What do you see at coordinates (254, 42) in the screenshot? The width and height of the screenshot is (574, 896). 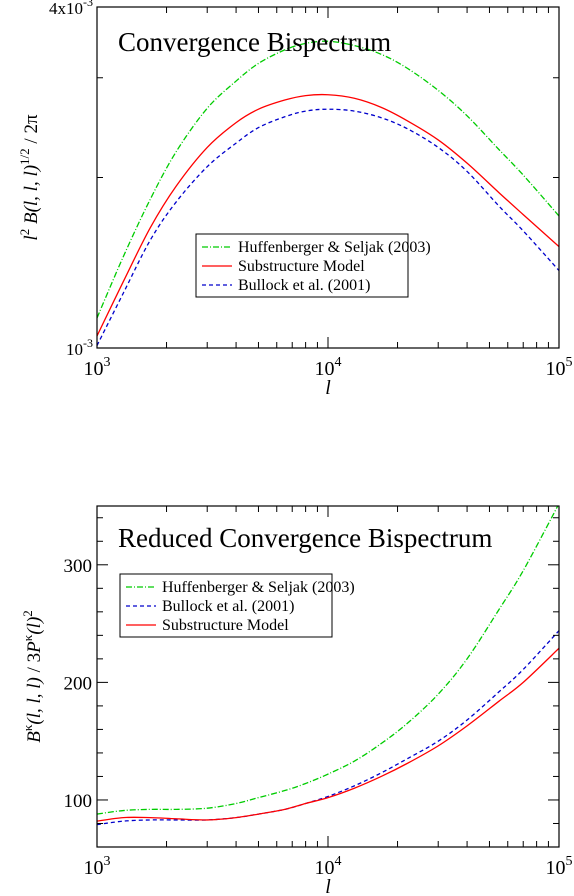 I see `chart-title: Convergence Bispectrum` at bounding box center [254, 42].